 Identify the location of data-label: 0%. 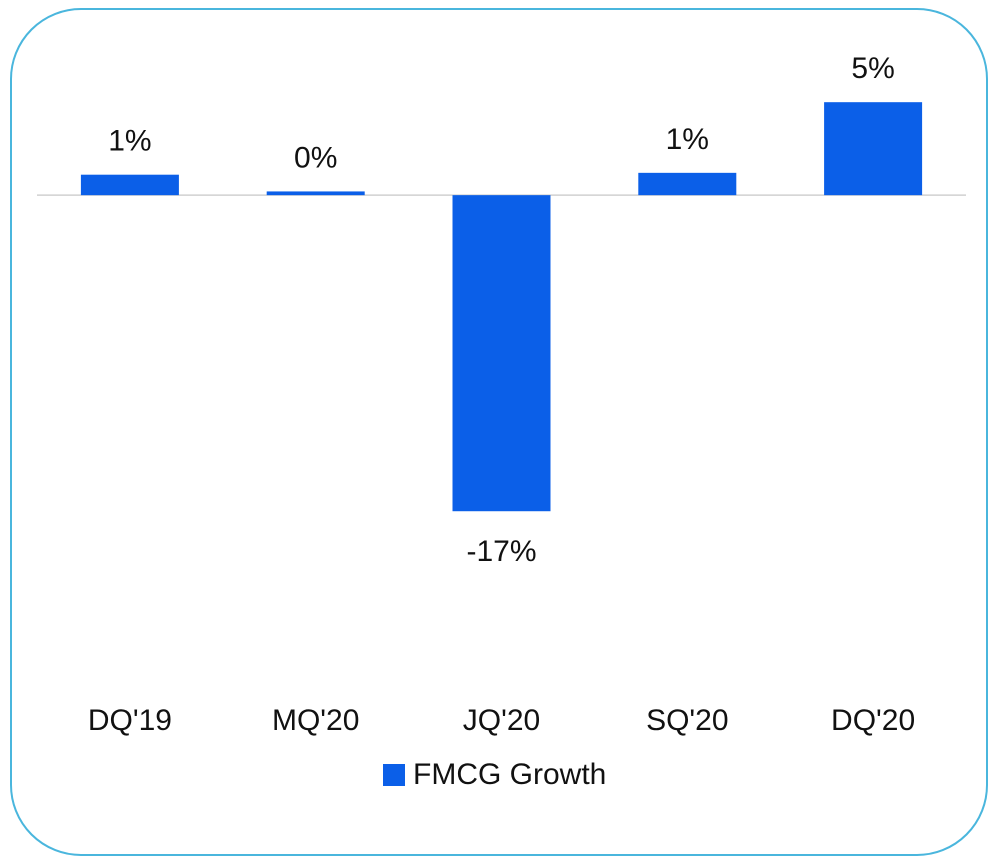
(315, 157).